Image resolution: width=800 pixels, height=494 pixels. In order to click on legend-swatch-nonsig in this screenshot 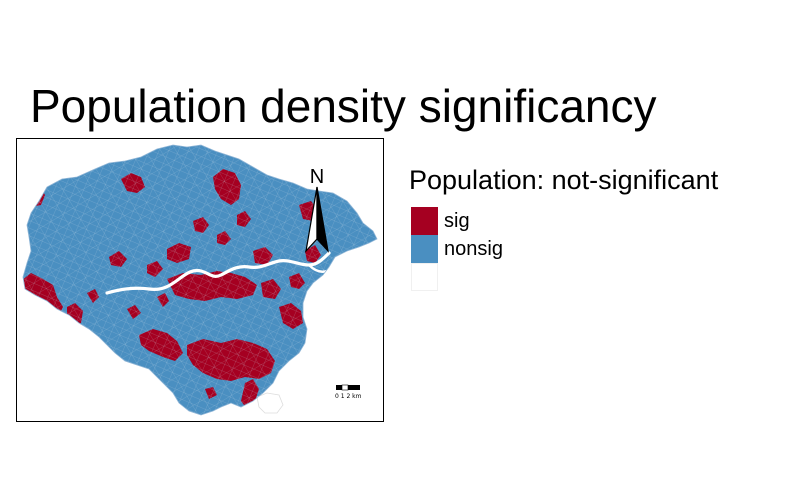, I will do `click(424, 249)`.